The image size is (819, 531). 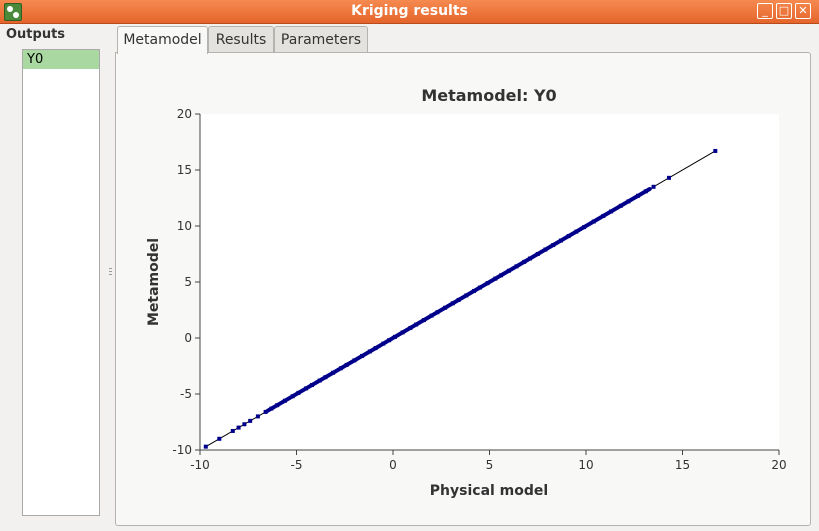 I want to click on app-icon, so click(x=13, y=12).